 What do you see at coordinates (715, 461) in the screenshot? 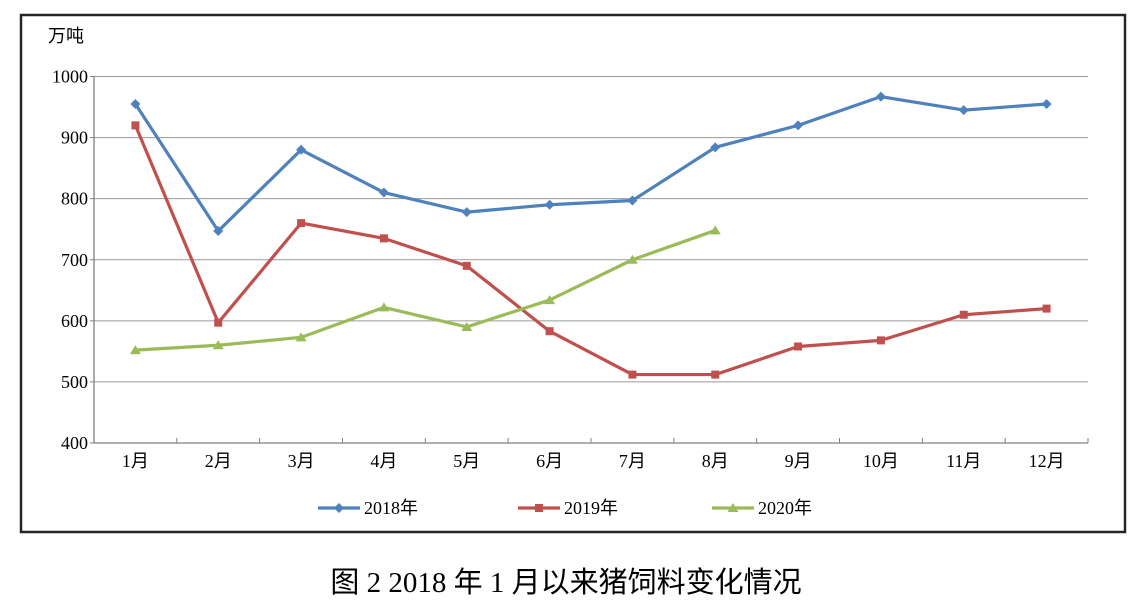
I see `x-tick-label-8: 8月` at bounding box center [715, 461].